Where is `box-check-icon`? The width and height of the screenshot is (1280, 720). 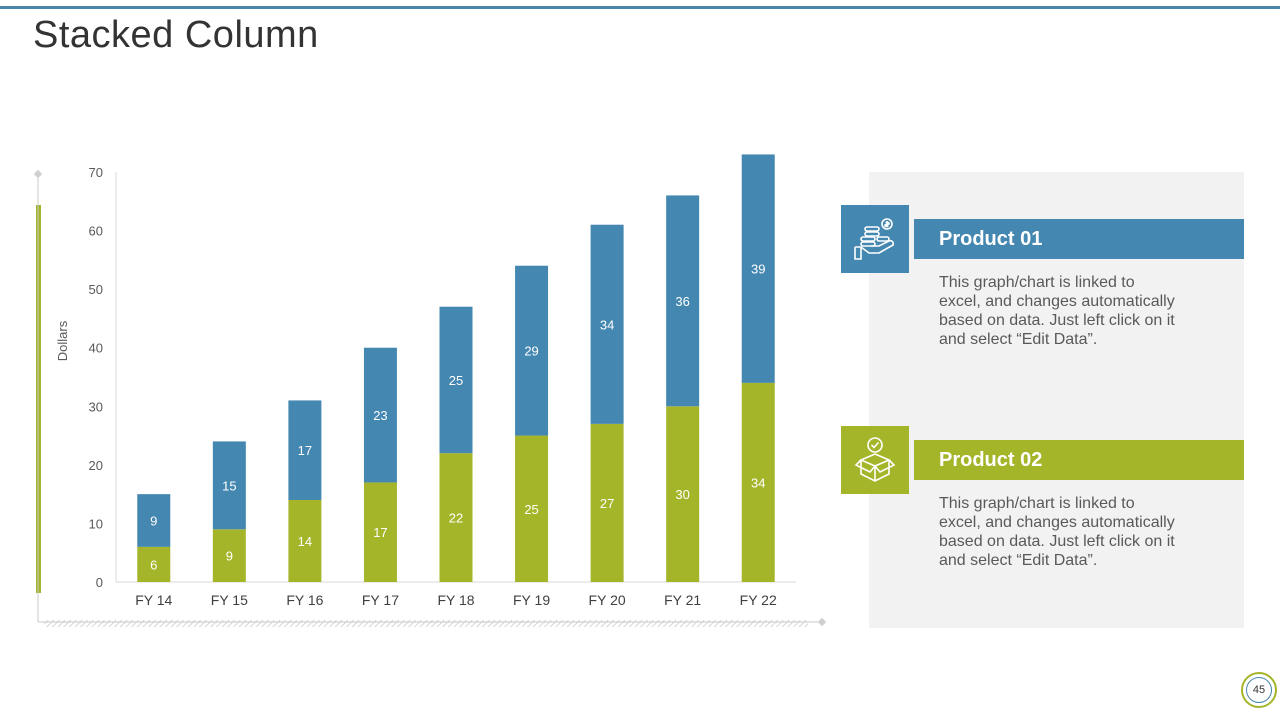
box-check-icon is located at coordinates (875, 459).